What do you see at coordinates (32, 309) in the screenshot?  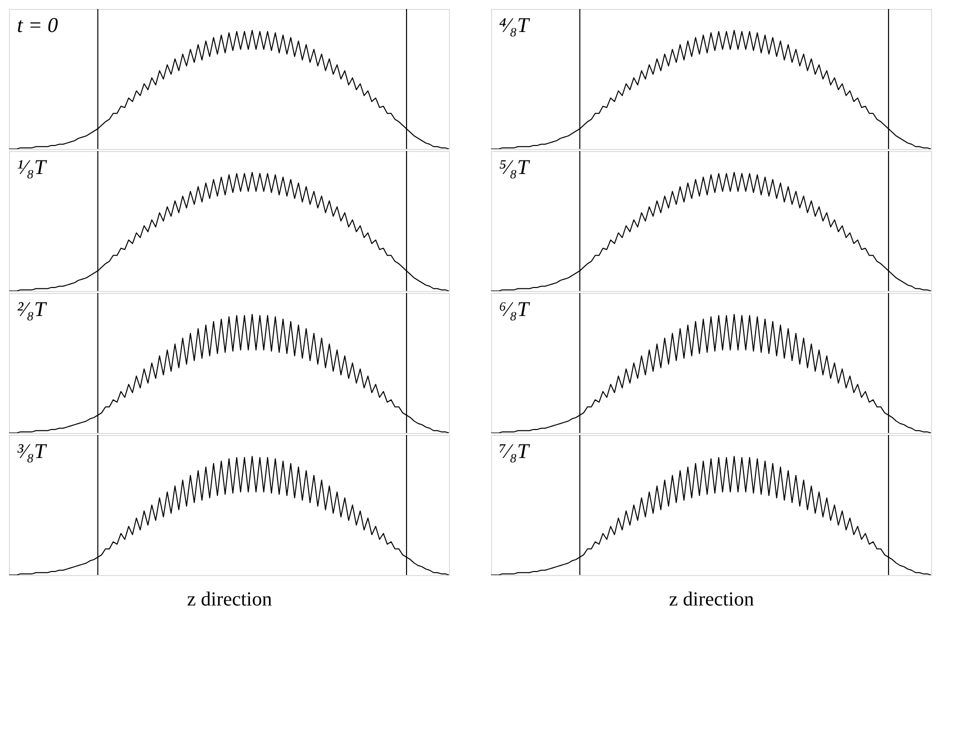 I see `chart-title: ²⁄₈T` at bounding box center [32, 309].